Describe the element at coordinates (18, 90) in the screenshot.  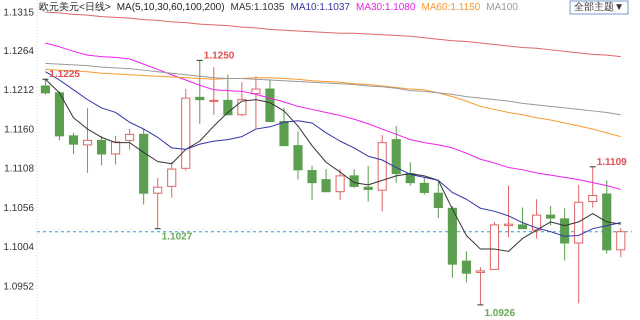
I see `y-tick-label: 1.1212` at that location.